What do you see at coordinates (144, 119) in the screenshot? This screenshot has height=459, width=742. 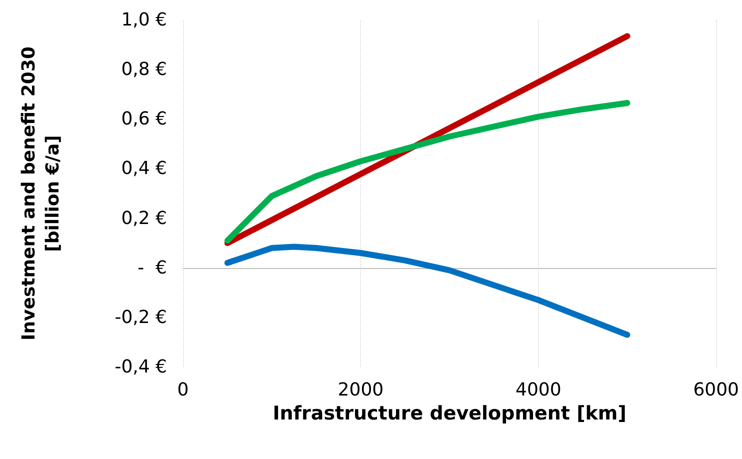 I see `y-tick-label: 0,6 €` at bounding box center [144, 119].